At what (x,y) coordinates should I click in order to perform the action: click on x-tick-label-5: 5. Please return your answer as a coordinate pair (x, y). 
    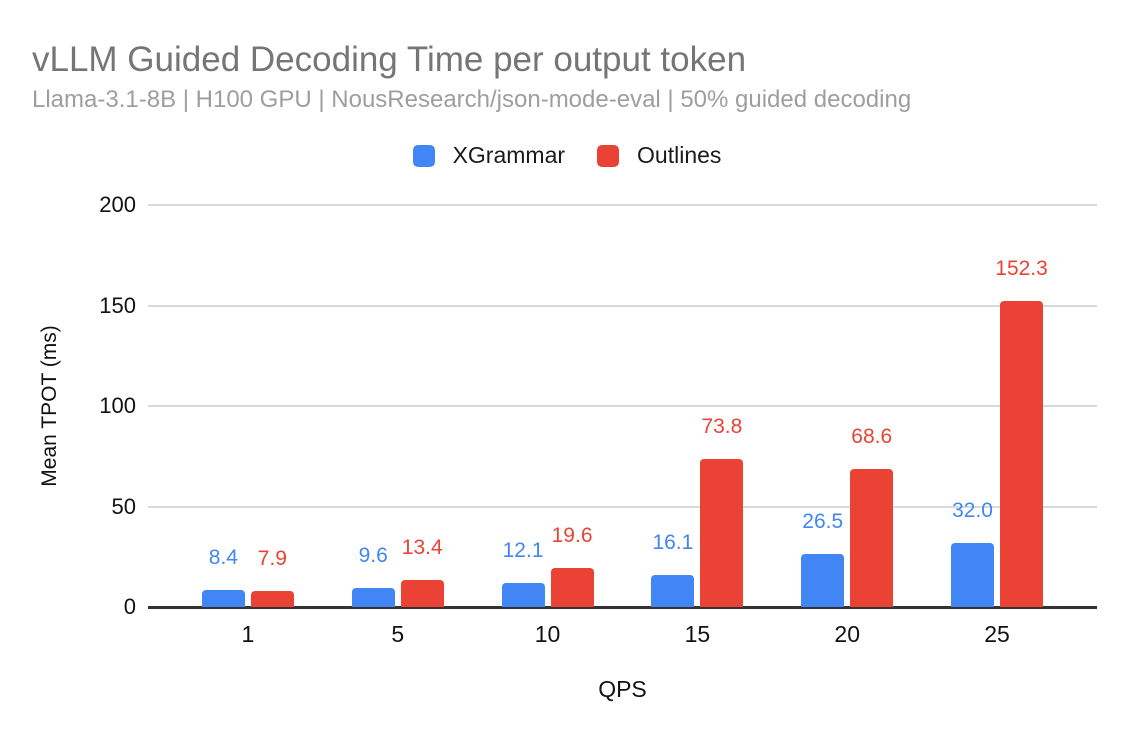
    Looking at the image, I should click on (398, 634).